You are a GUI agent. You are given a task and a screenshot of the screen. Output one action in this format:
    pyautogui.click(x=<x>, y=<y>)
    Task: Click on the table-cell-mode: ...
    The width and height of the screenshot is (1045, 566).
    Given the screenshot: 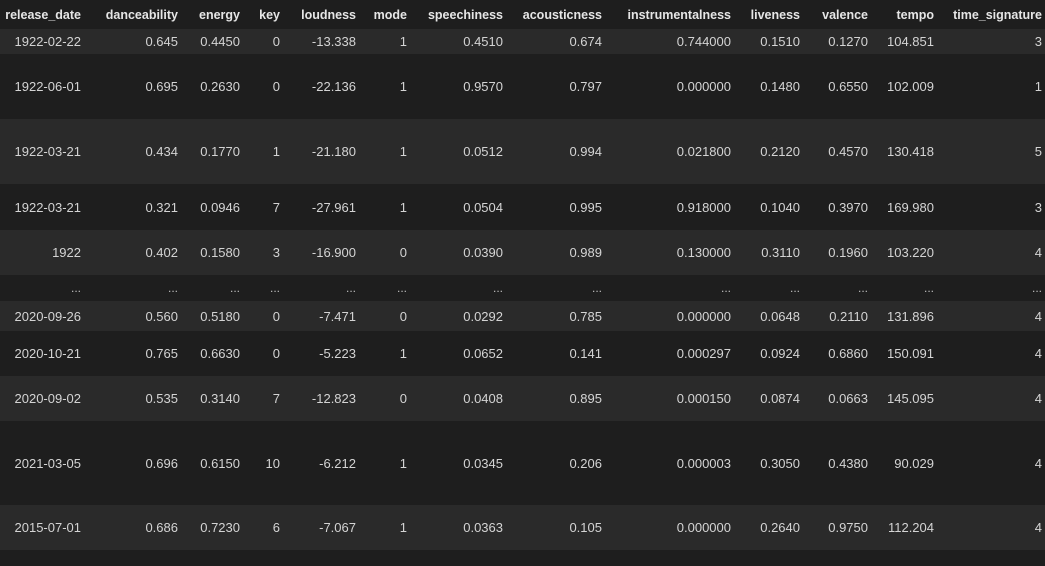 What is the action you would take?
    pyautogui.click(x=401, y=288)
    